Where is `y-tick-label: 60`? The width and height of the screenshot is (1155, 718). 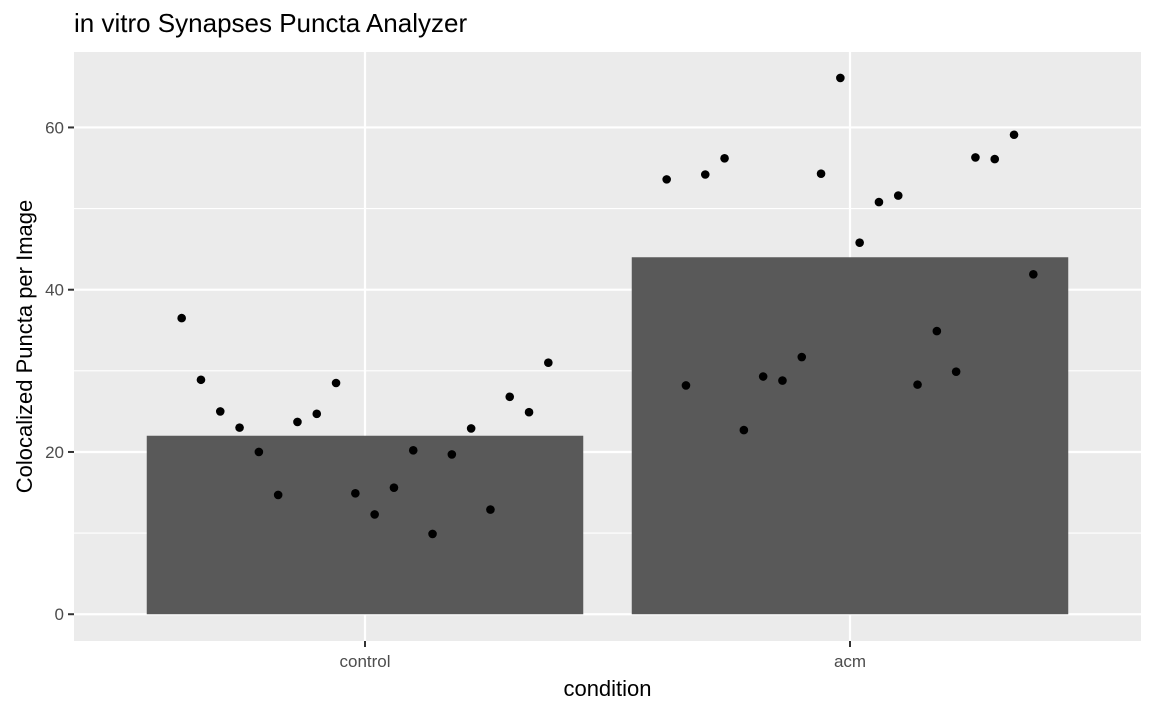 y-tick-label: 60 is located at coordinates (54, 127).